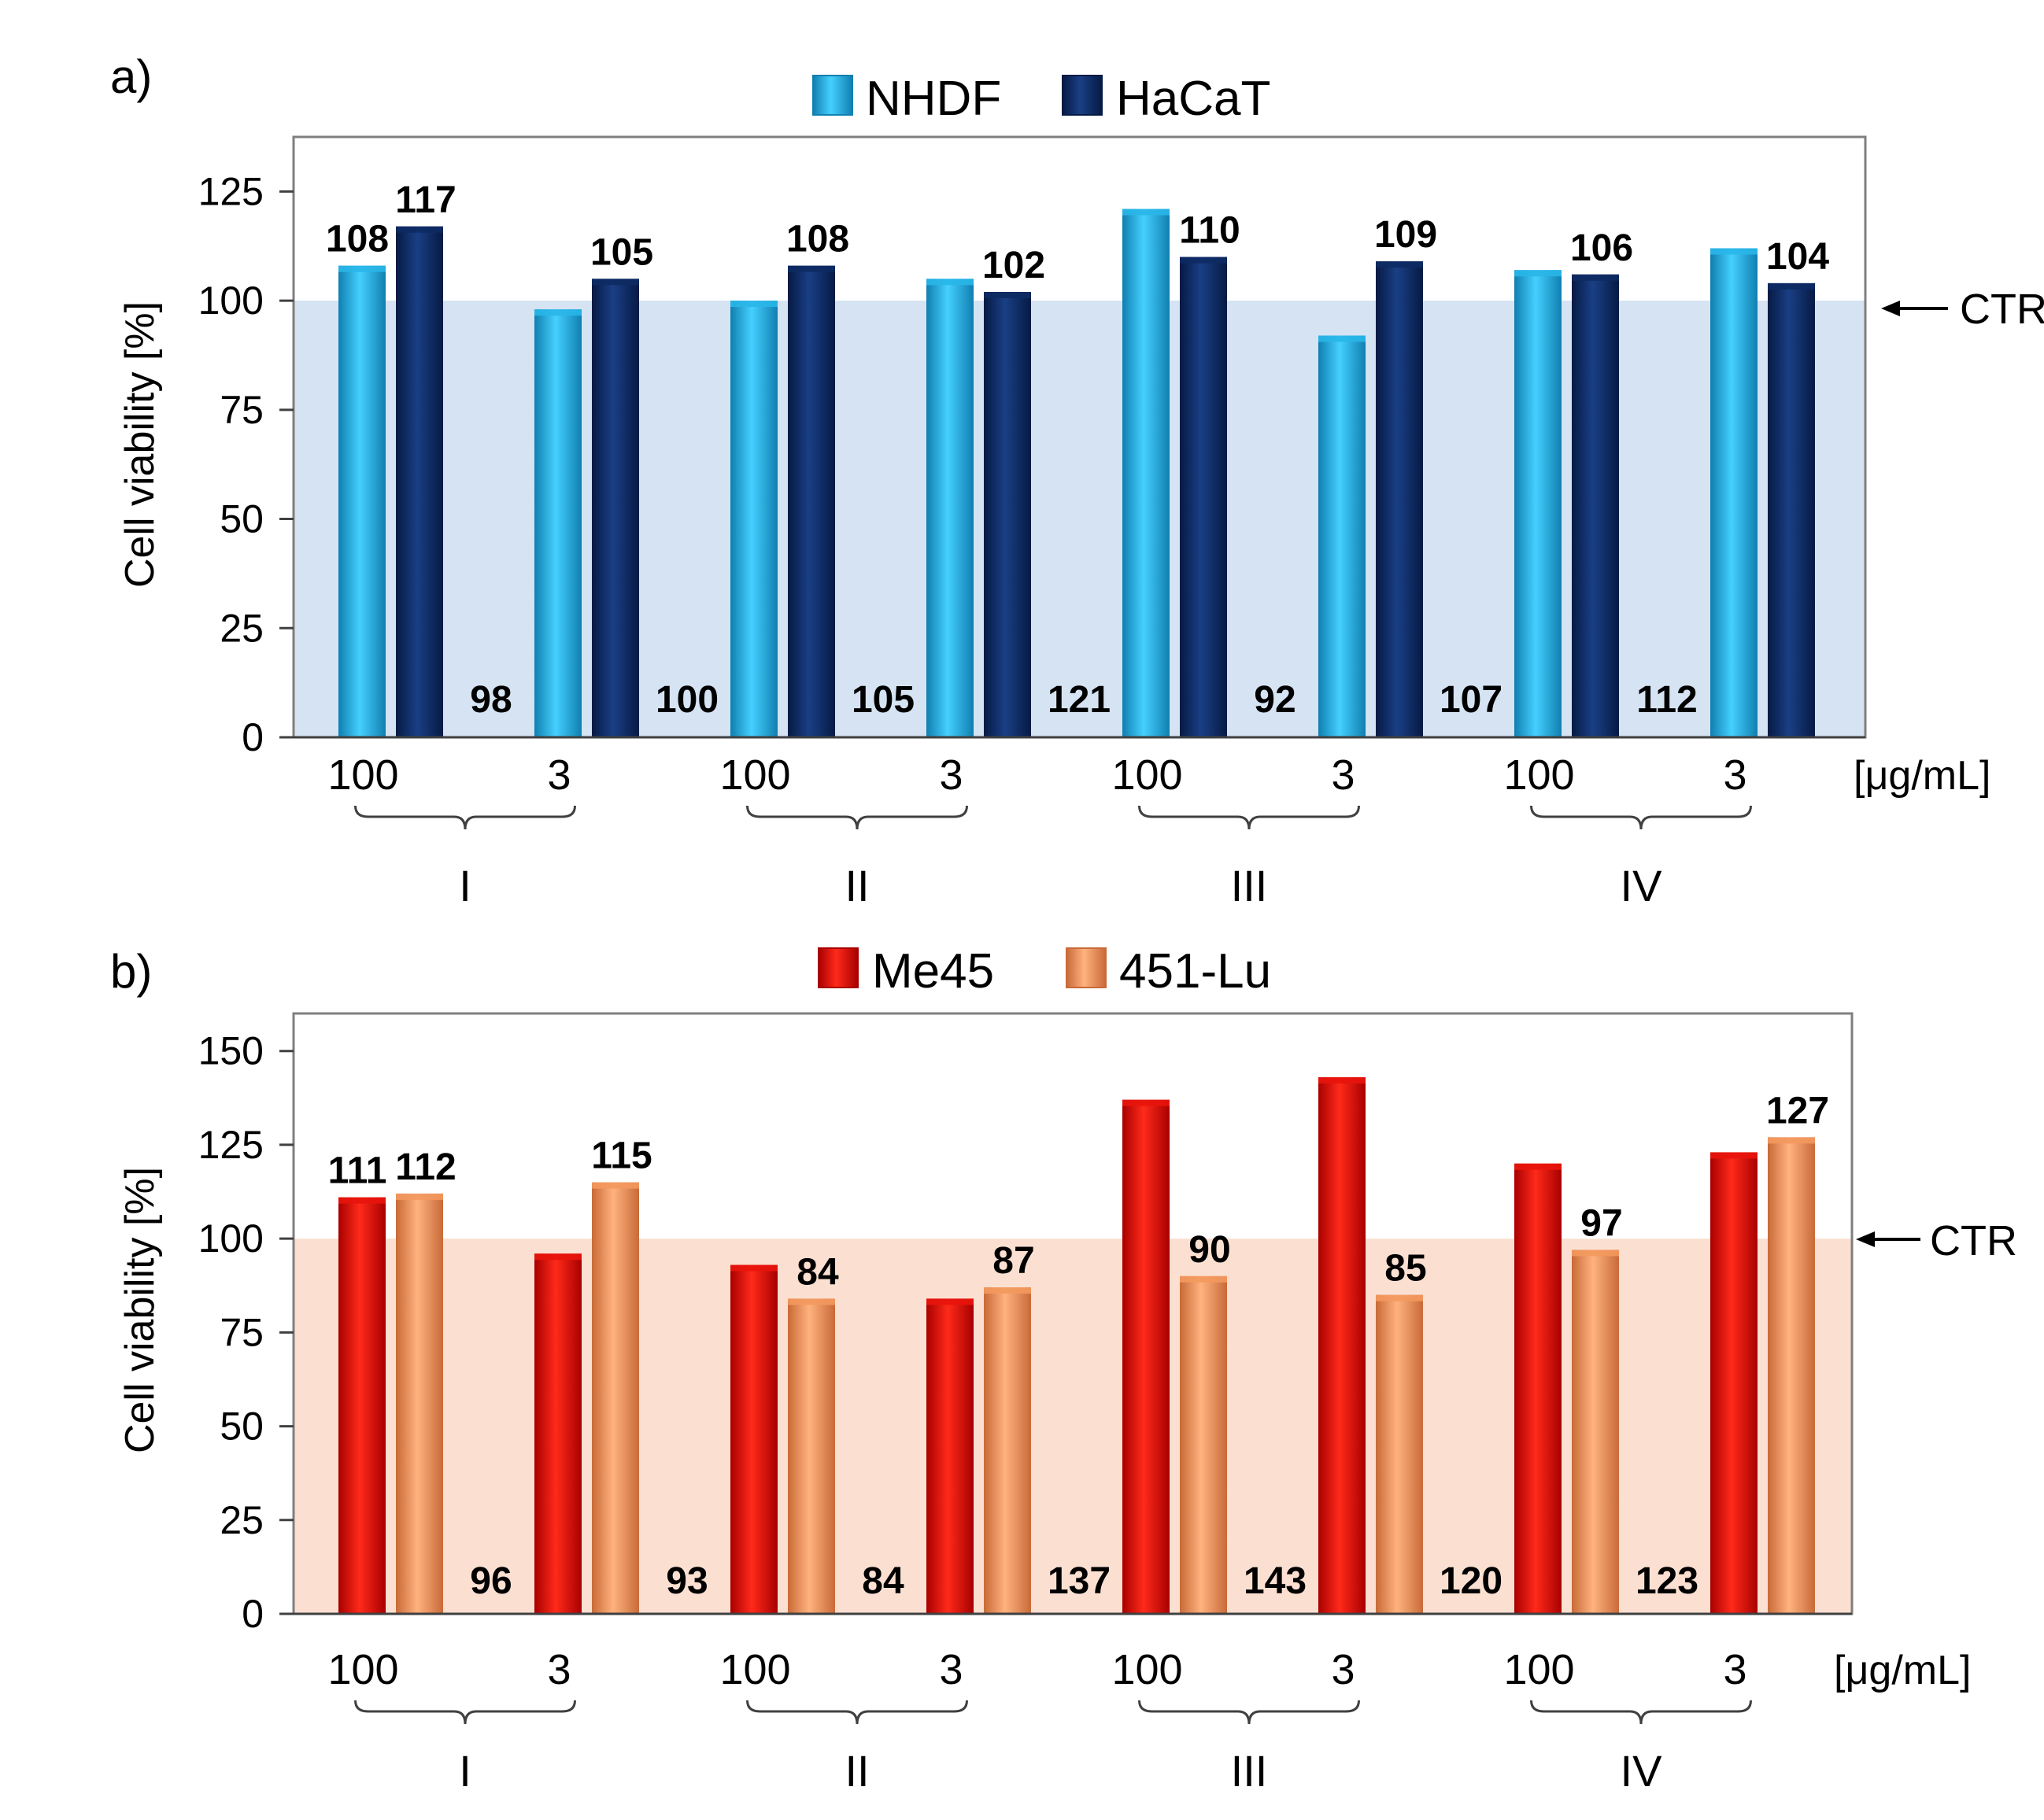 The width and height of the screenshot is (2044, 1820). Describe the element at coordinates (857, 885) in the screenshot. I see `group-label-a-ii: II` at that location.